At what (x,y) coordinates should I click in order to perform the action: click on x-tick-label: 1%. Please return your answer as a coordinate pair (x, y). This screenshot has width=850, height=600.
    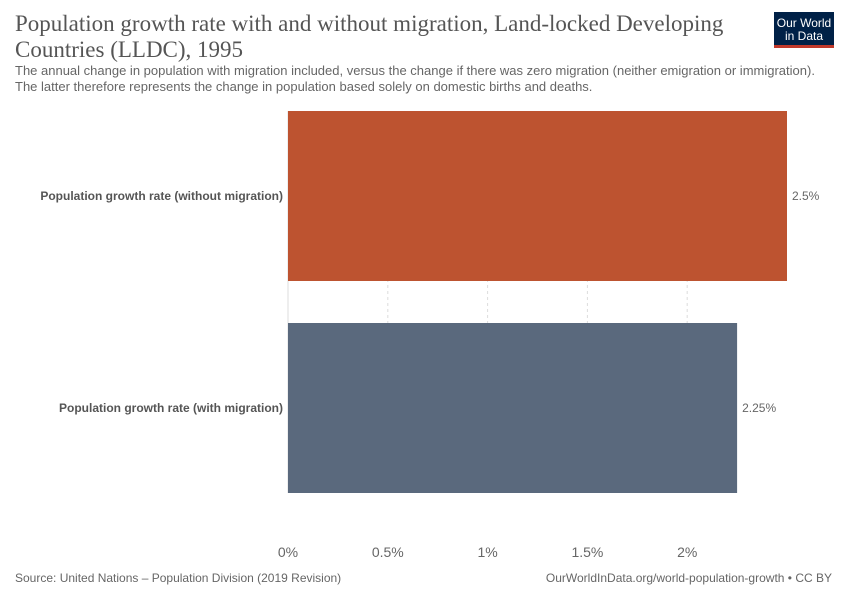
    Looking at the image, I should click on (487, 552).